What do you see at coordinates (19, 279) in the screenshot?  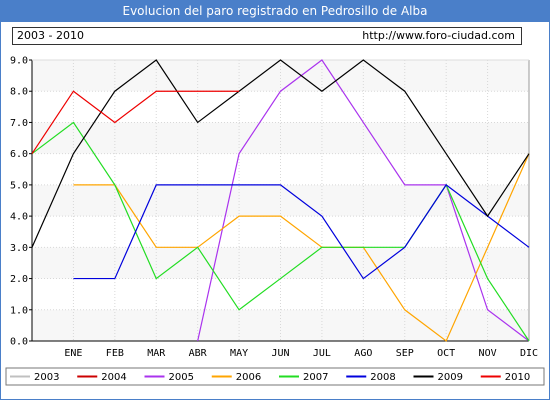 I see `y-tick-label: 2.0` at bounding box center [19, 279].